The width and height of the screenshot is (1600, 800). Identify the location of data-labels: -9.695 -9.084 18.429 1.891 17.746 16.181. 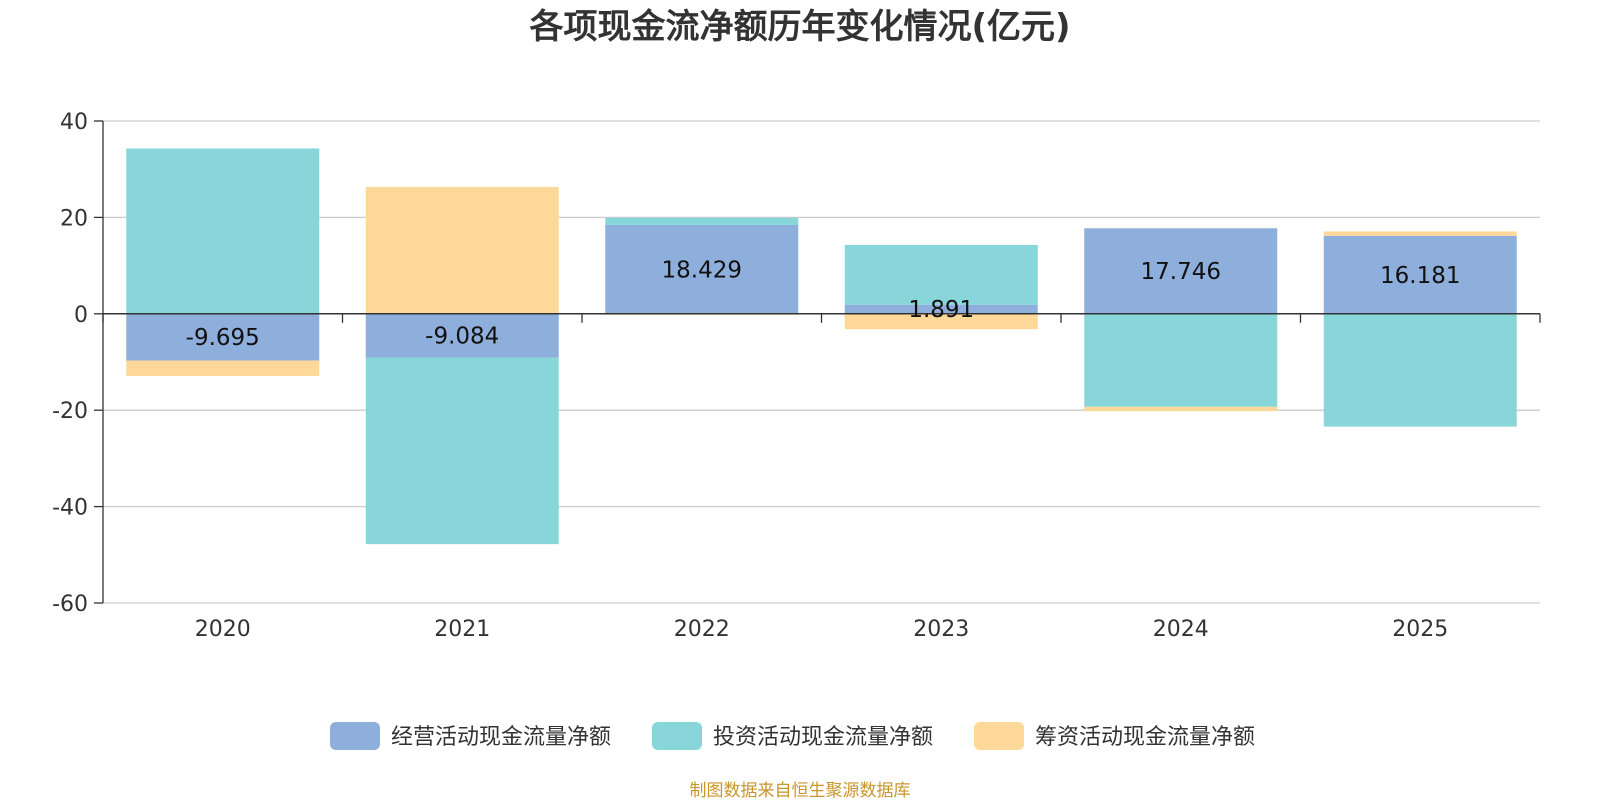
(823, 304).